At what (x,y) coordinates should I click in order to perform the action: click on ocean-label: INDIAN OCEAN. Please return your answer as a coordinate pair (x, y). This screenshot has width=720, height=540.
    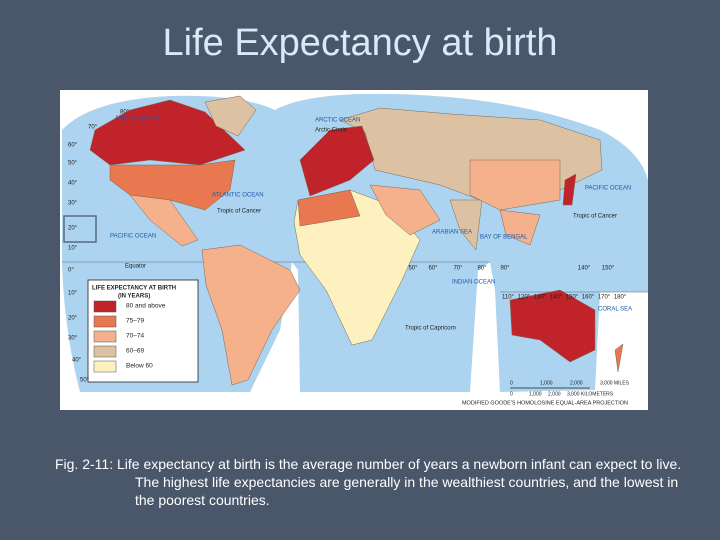
    Looking at the image, I should click on (473, 283).